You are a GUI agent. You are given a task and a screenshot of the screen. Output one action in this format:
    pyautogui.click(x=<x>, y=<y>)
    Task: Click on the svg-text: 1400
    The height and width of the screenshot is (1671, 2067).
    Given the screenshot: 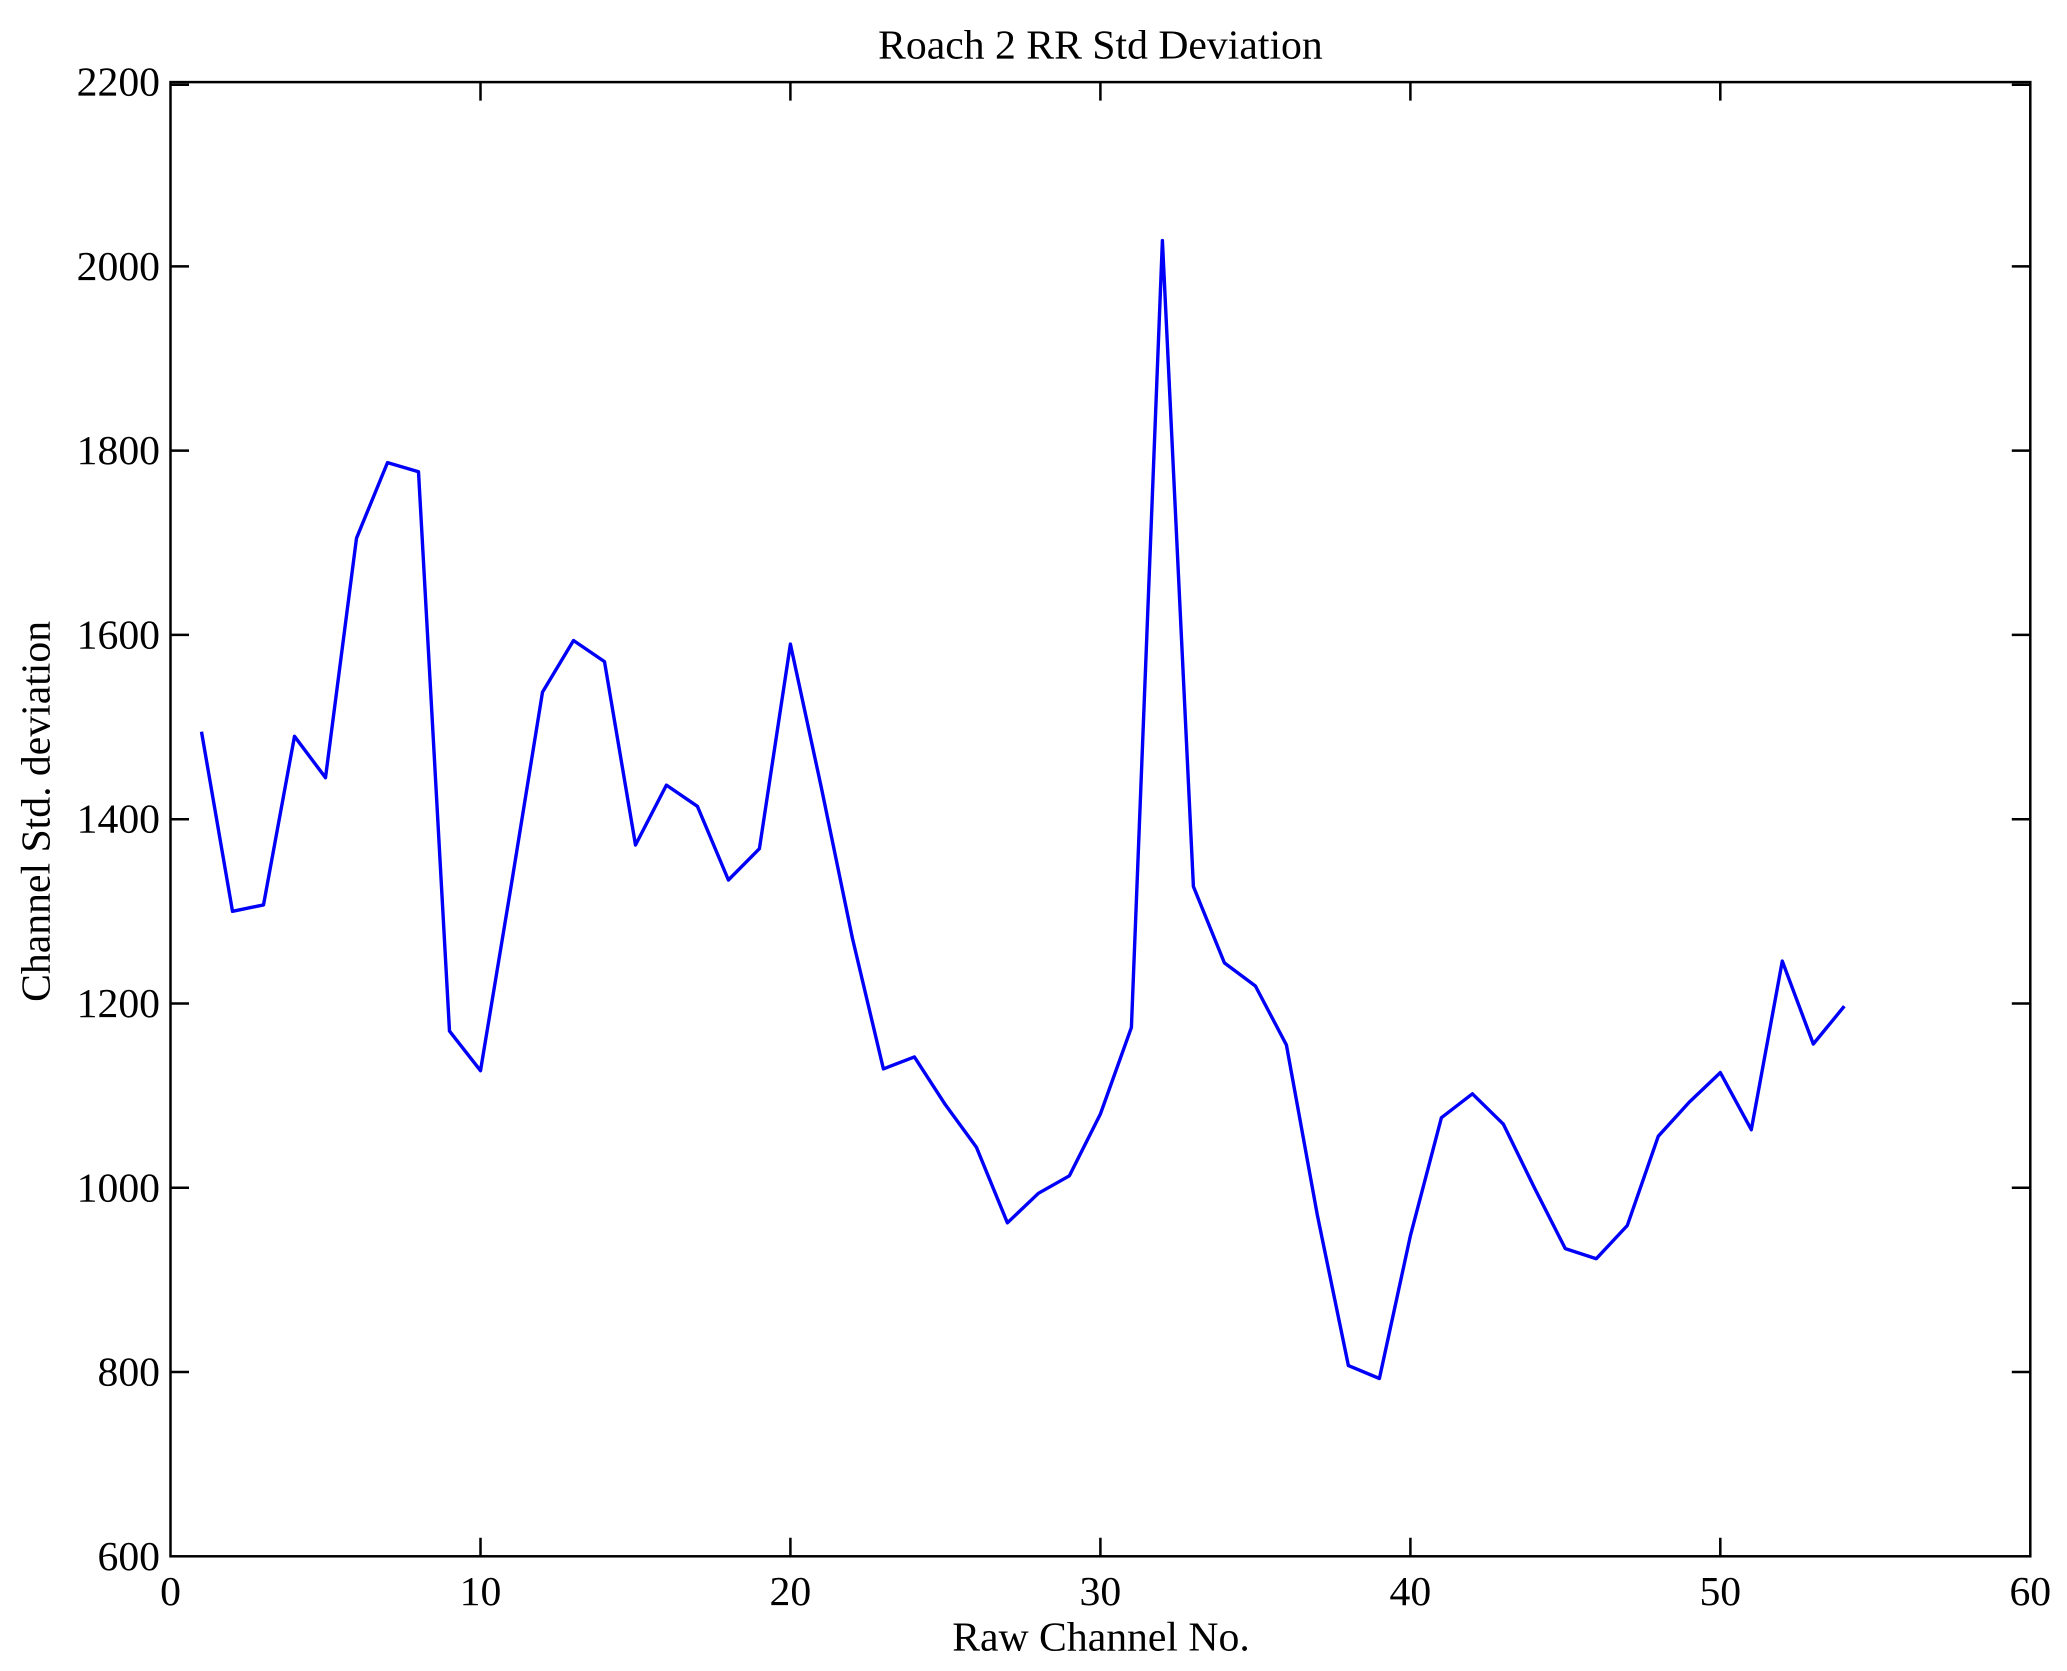 What is the action you would take?
    pyautogui.click(x=118, y=820)
    